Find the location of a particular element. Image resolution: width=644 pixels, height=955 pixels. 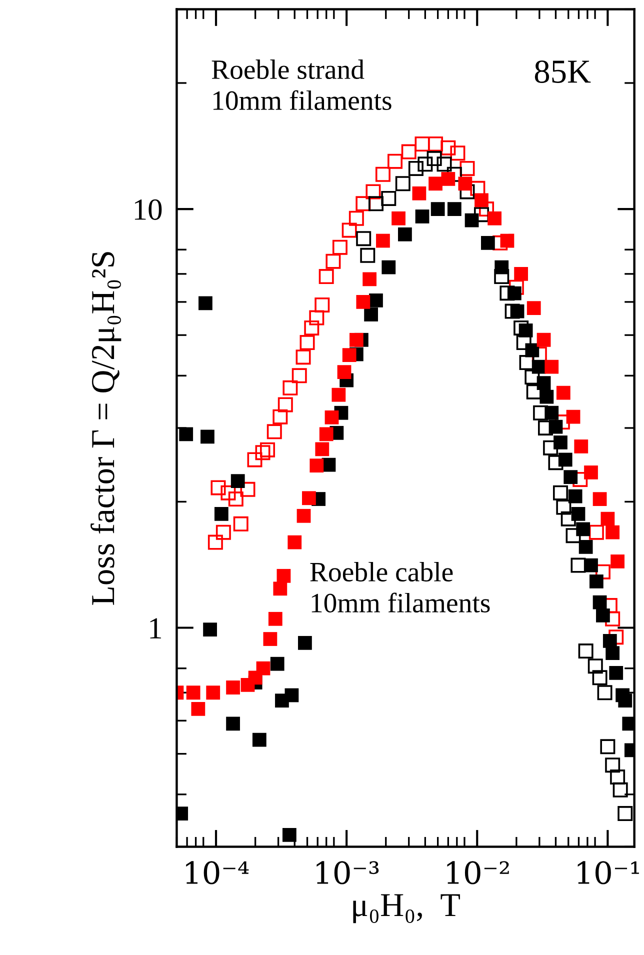

x-tick-label: 10⁻¹ is located at coordinates (608, 872).